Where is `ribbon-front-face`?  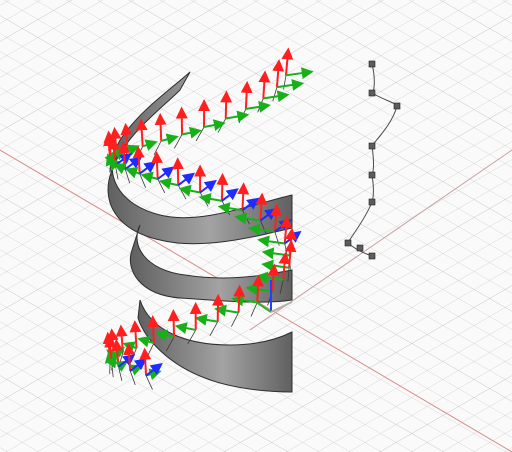
ribbon-front-face is located at coordinates (215, 346).